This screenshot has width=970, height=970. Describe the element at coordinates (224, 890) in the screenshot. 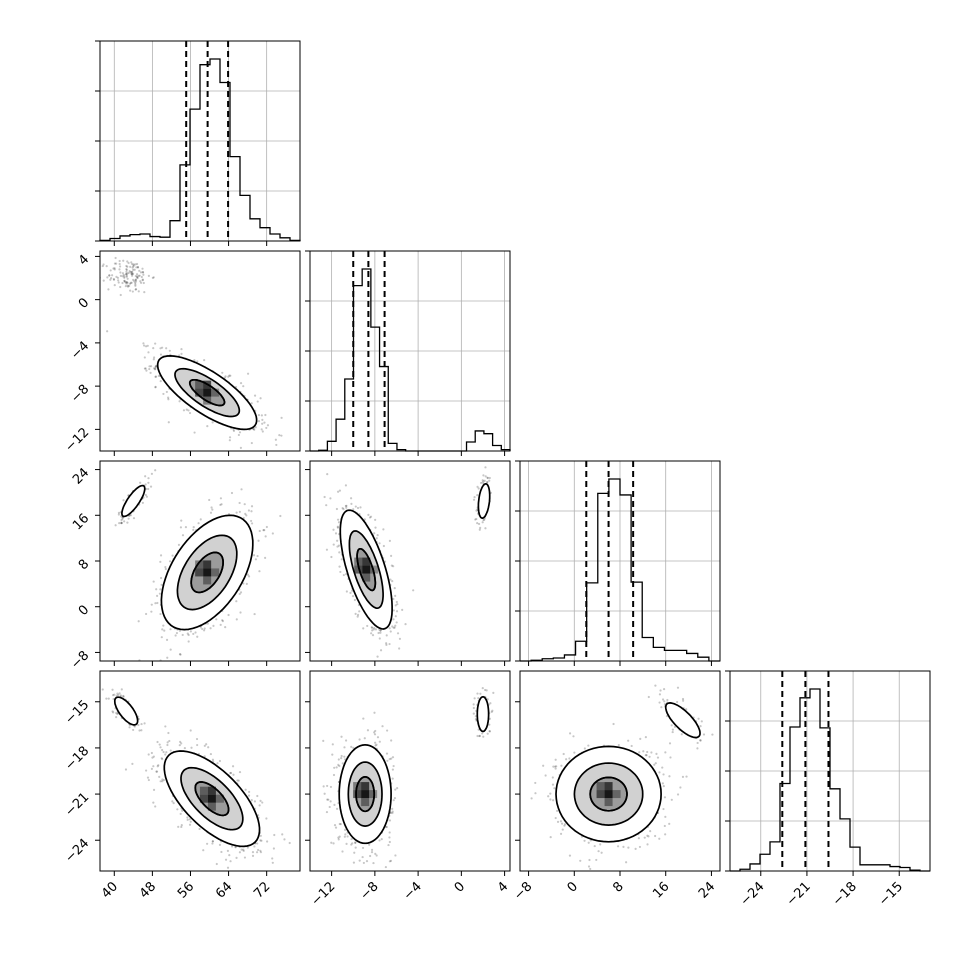

I see `x-tick-label: 64` at that location.